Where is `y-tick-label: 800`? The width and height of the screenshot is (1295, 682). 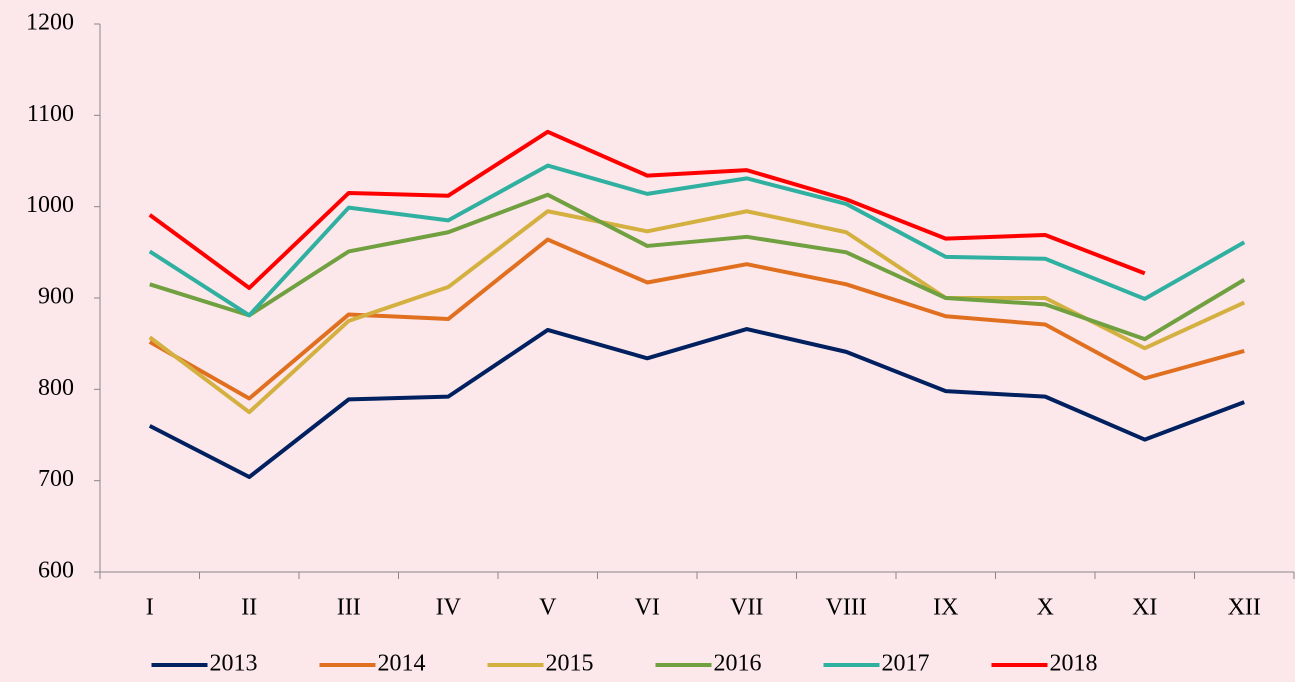 y-tick-label: 800 is located at coordinates (56, 388).